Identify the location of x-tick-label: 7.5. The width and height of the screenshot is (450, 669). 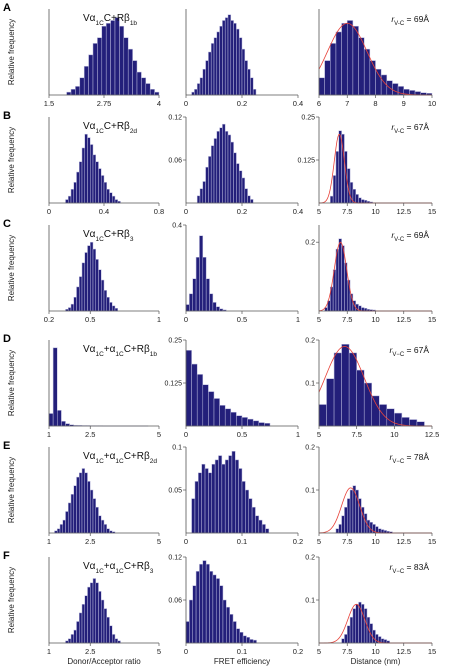
(347, 541).